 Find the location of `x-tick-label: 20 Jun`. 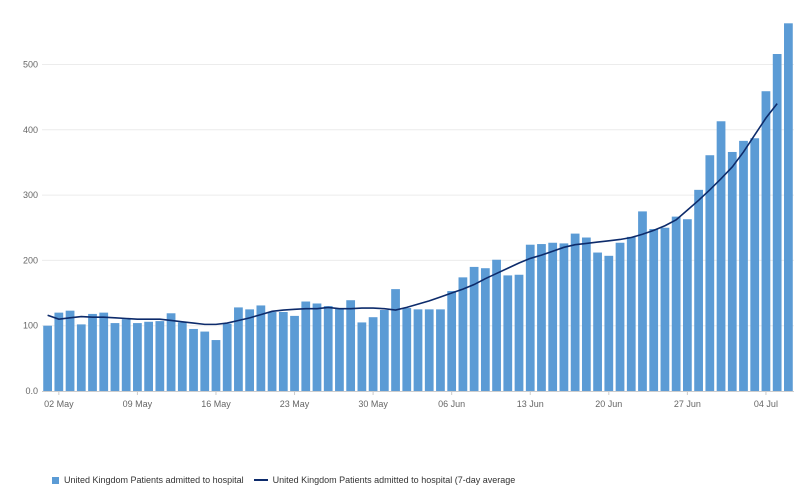

x-tick-label: 20 Jun is located at coordinates (608, 404).